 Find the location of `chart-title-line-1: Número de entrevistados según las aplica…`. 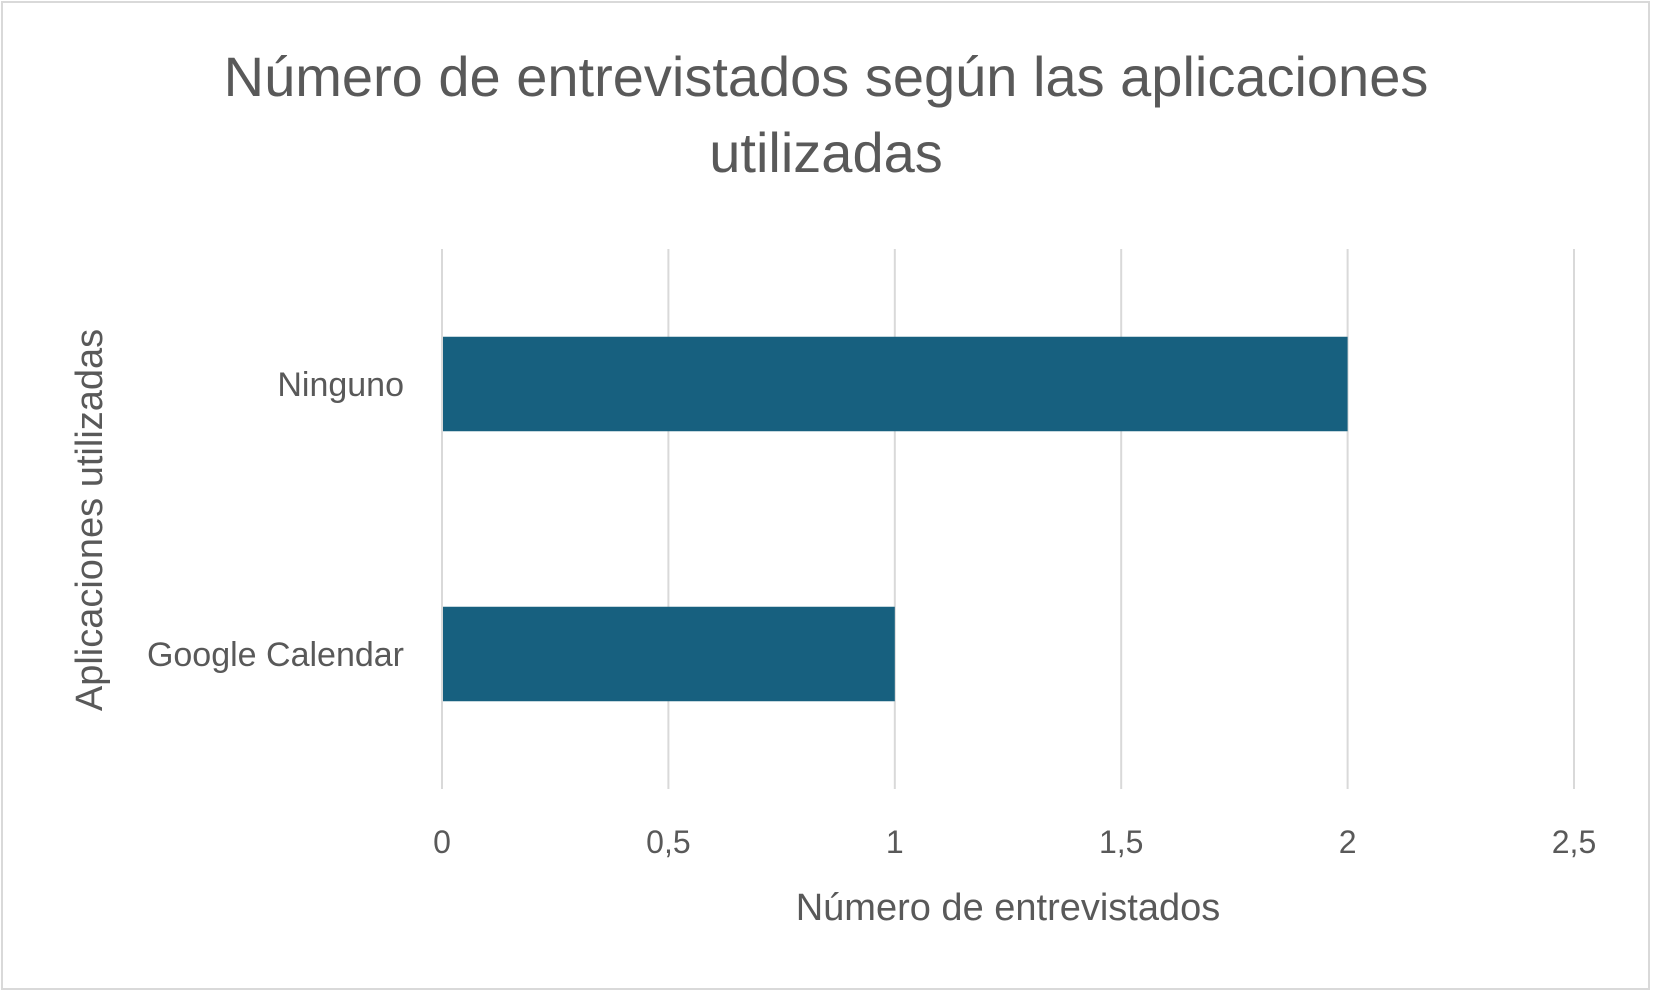

chart-title-line-1: Número de entrevistados según las aplica… is located at coordinates (826, 76).